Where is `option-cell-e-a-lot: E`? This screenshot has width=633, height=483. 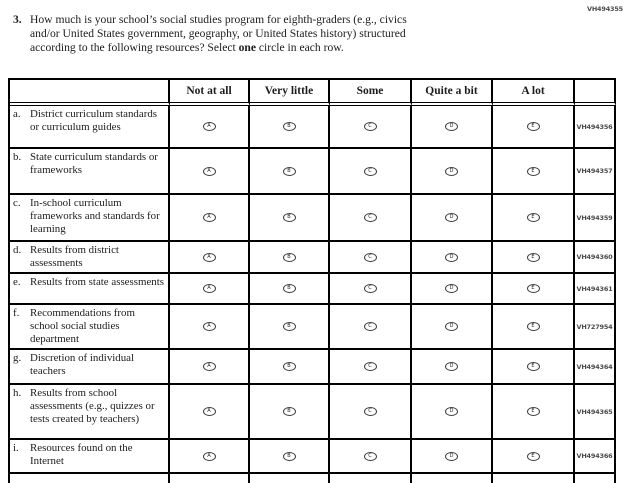 option-cell-e-a-lot: E is located at coordinates (534, 289).